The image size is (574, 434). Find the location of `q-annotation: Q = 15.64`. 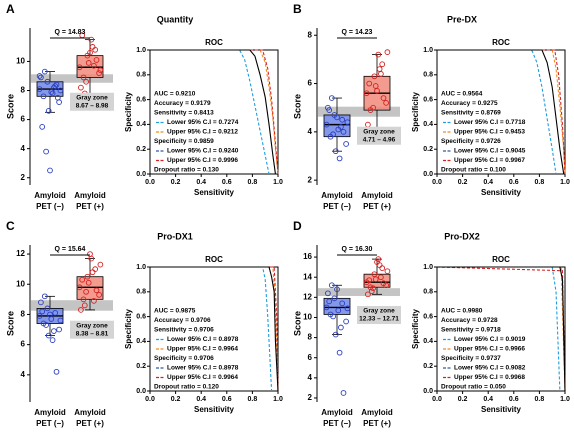

q-annotation: Q = 15.64 is located at coordinates (70, 249).